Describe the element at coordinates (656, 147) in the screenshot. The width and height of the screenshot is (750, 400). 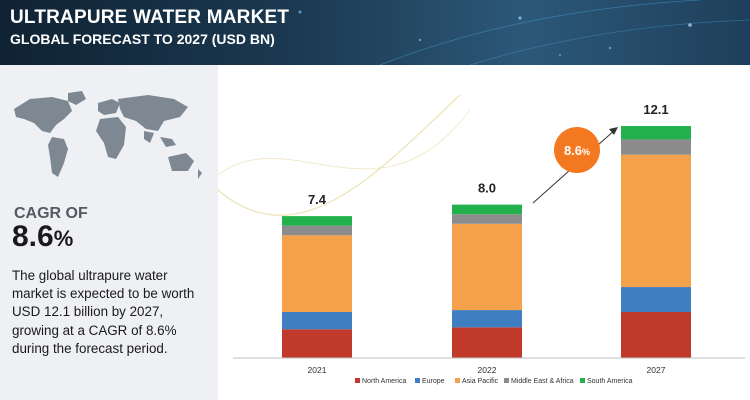
I see `bar-segment-middle-east-africa-2027` at that location.